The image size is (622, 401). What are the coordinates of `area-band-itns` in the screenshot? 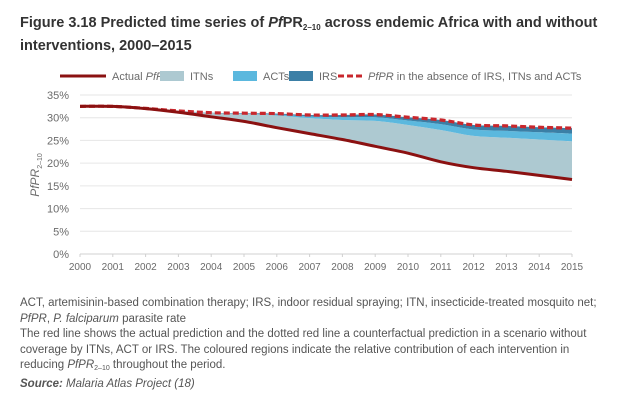 It's located at (326, 143).